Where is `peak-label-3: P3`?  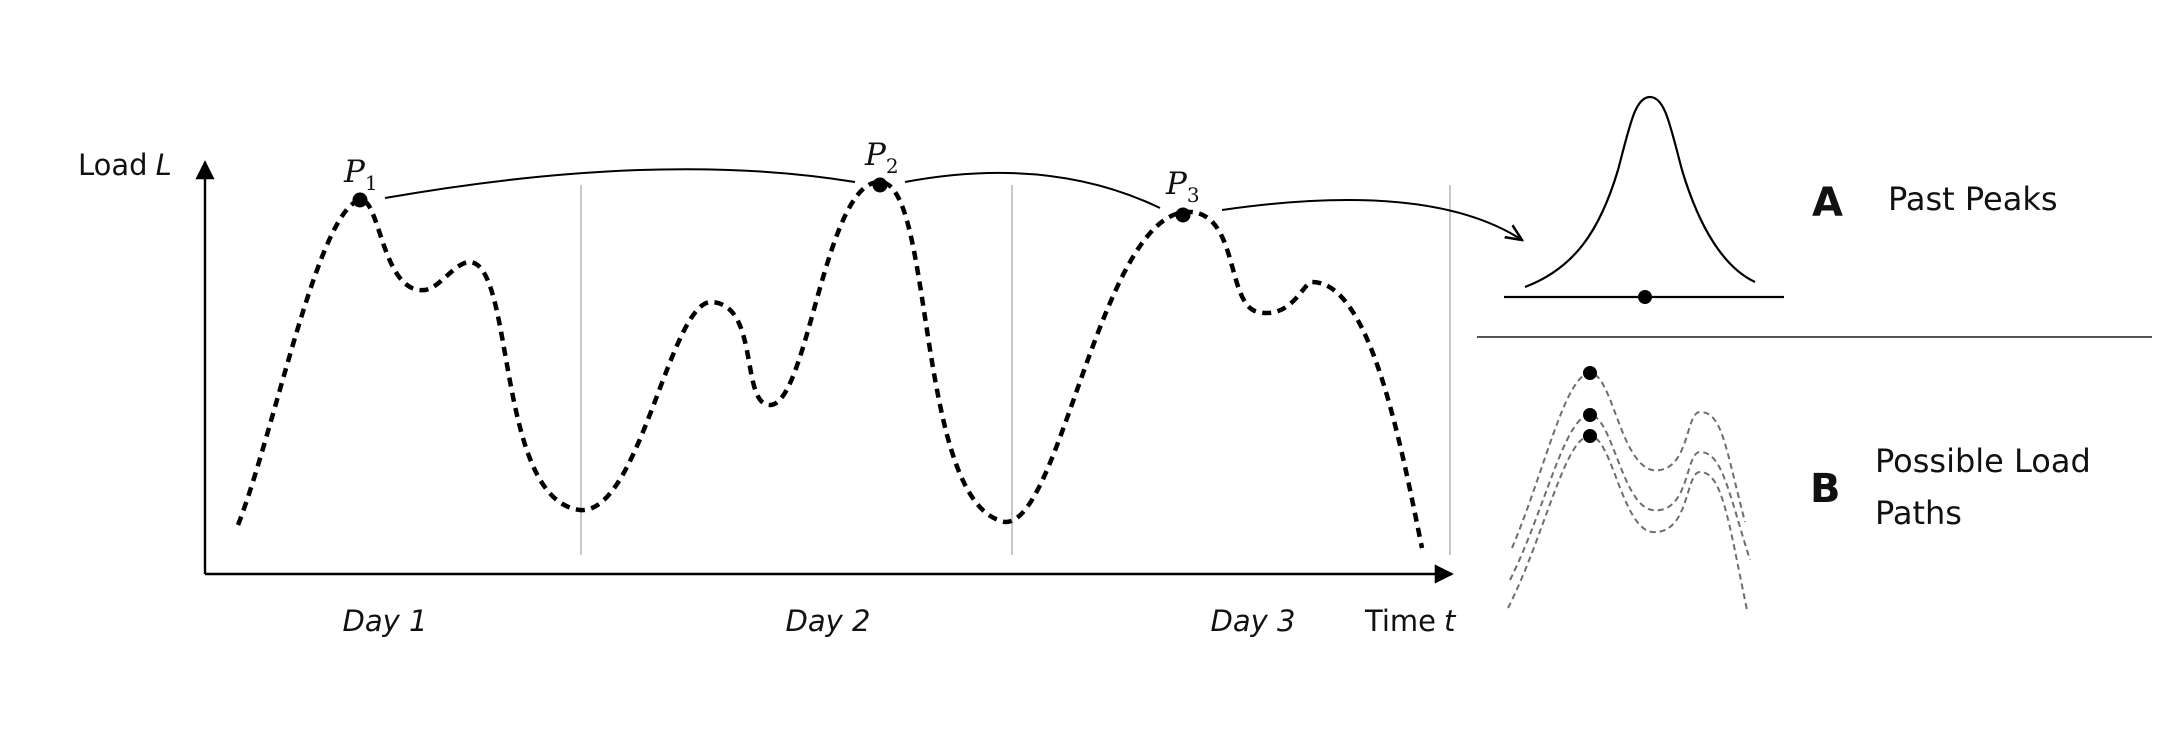 peak-label-3: P3 is located at coordinates (1182, 186).